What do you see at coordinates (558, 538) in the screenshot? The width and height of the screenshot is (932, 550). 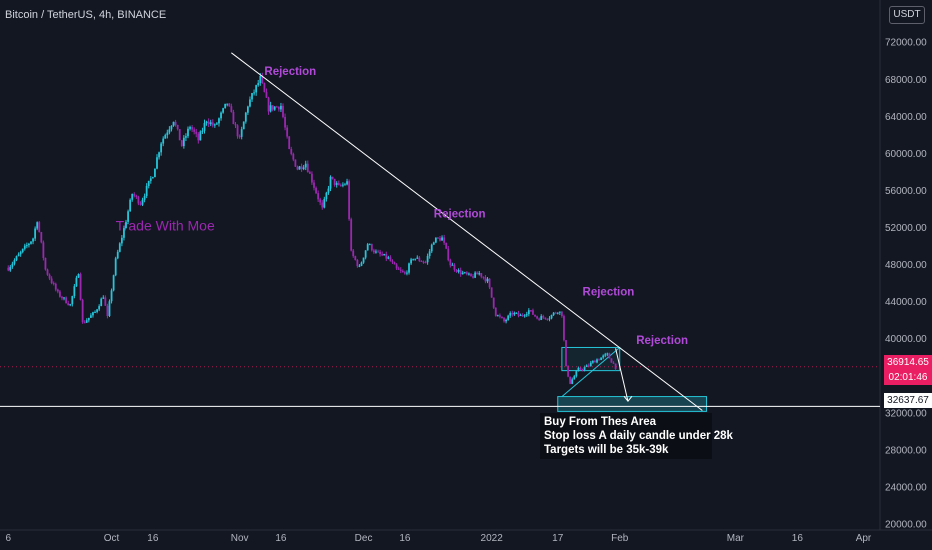 I see `x-tick-label: 17` at bounding box center [558, 538].